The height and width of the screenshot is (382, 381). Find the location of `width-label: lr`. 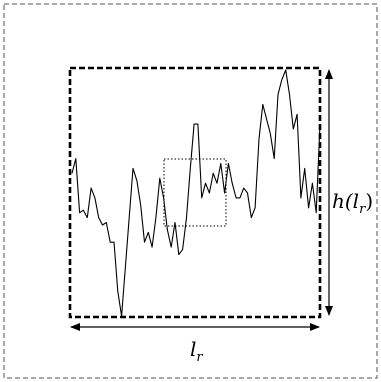

width-label: lr is located at coordinates (196, 351).